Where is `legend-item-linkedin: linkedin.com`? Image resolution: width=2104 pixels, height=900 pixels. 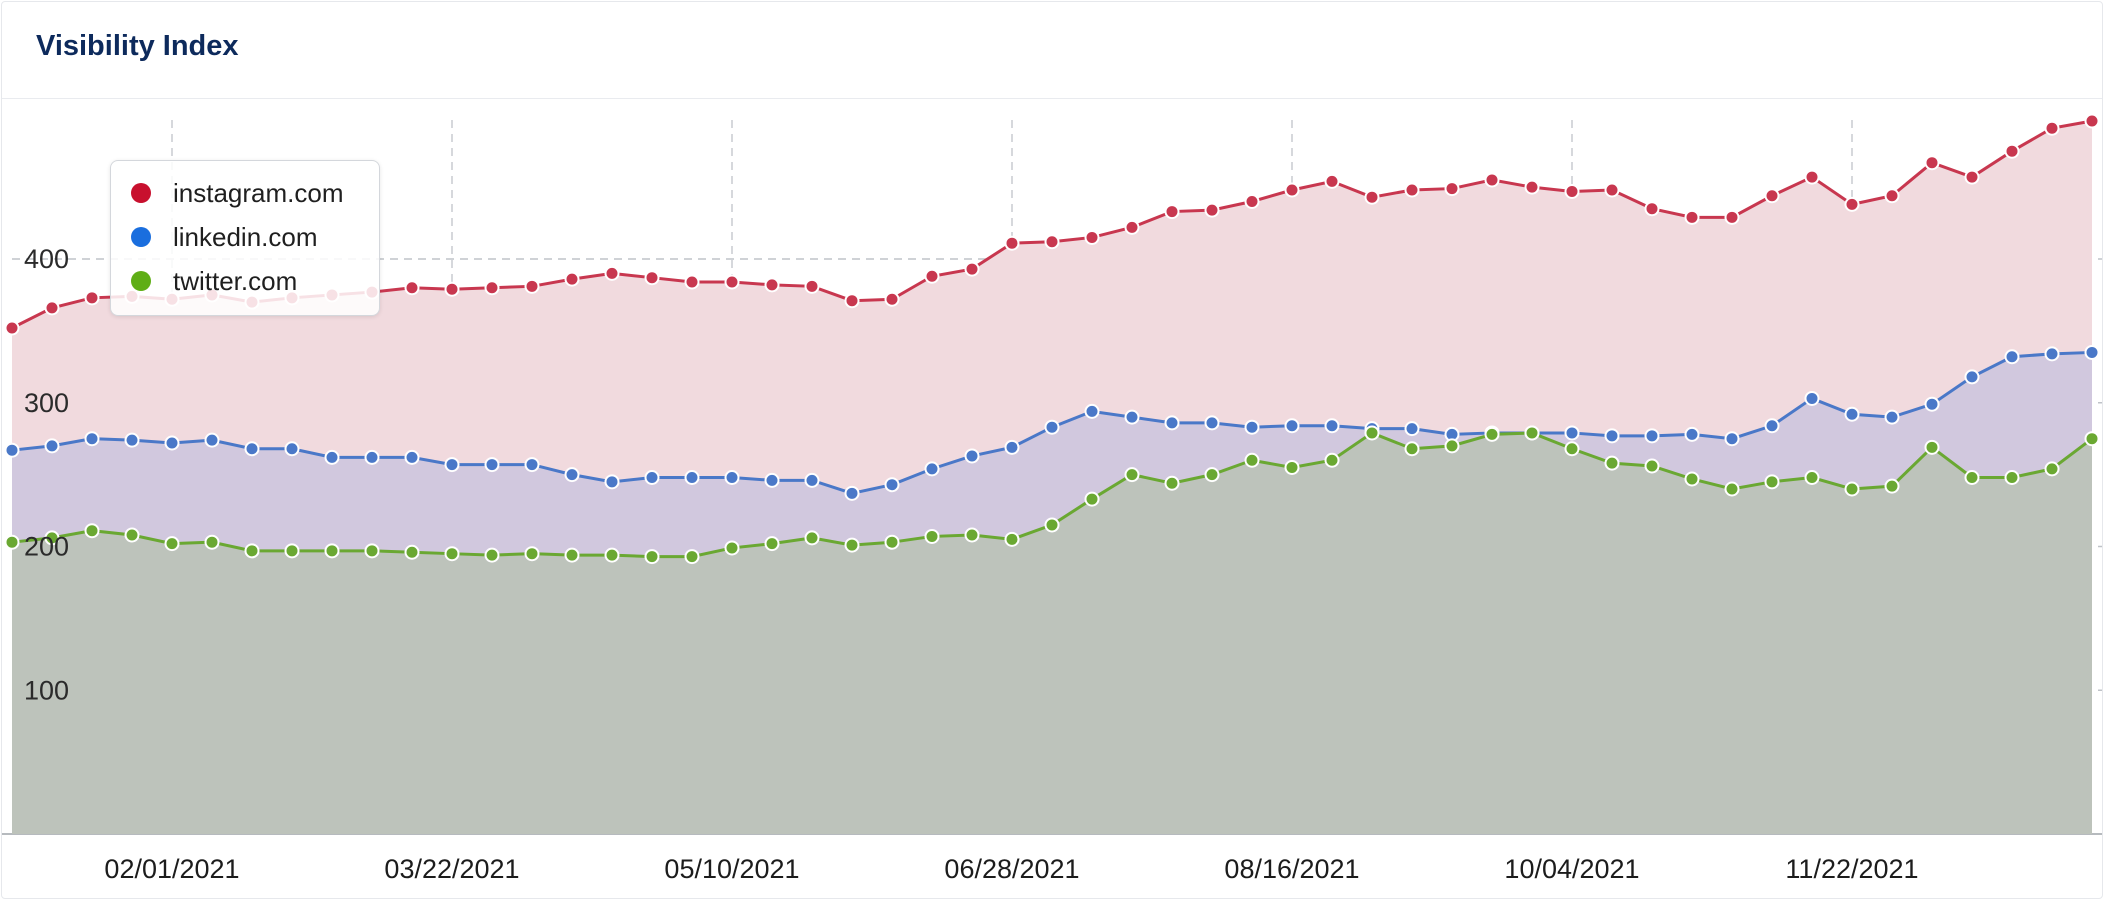 legend-item-linkedin: linkedin.com is located at coordinates (224, 237).